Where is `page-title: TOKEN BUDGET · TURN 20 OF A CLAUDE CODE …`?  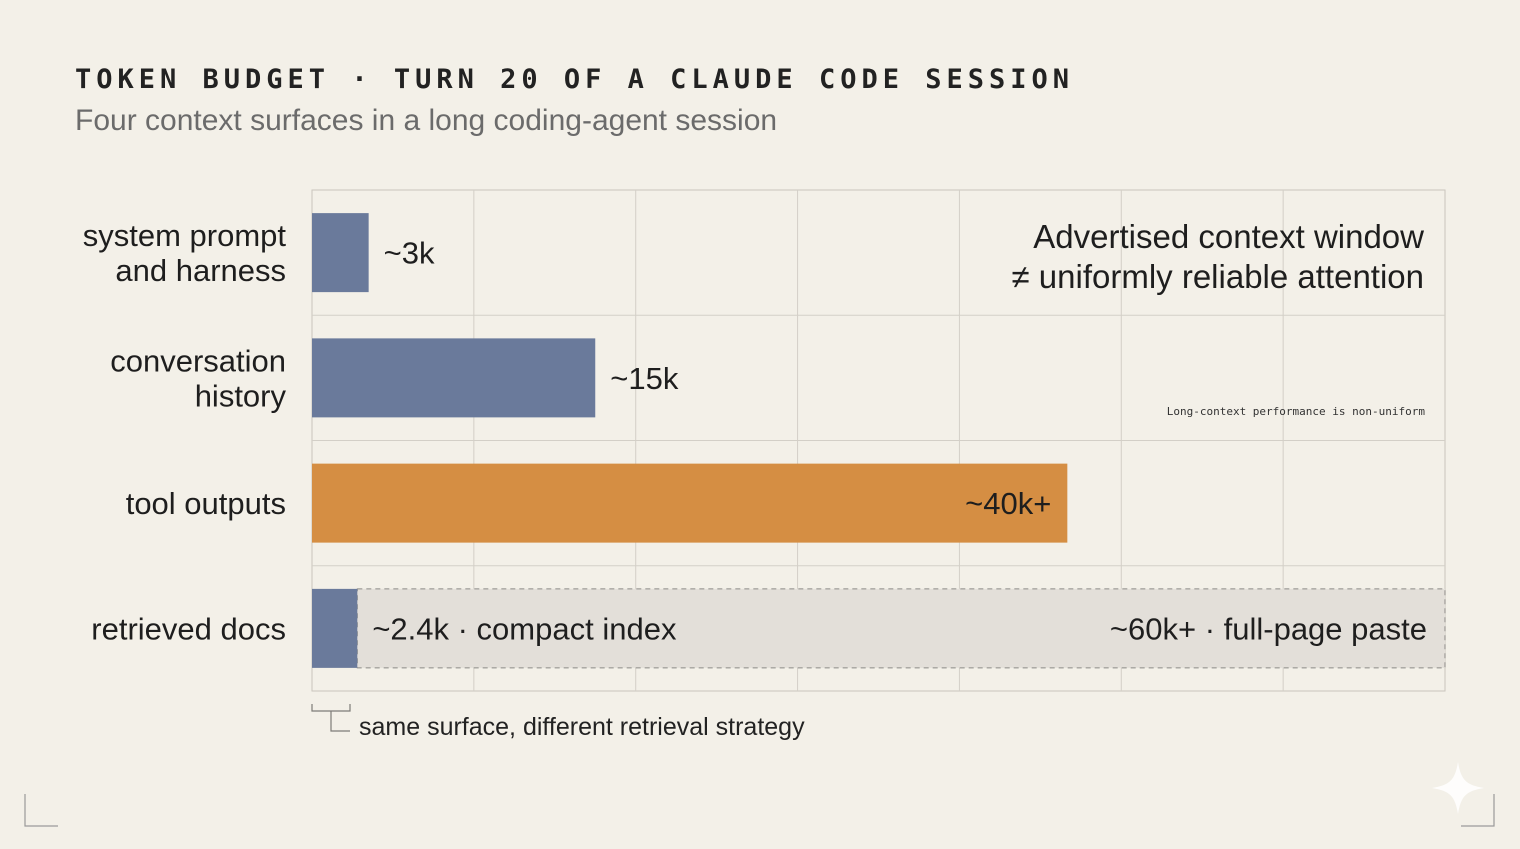
page-title: TOKEN BUDGET · TURN 20 OF A CLAUDE CODE … is located at coordinates (575, 79).